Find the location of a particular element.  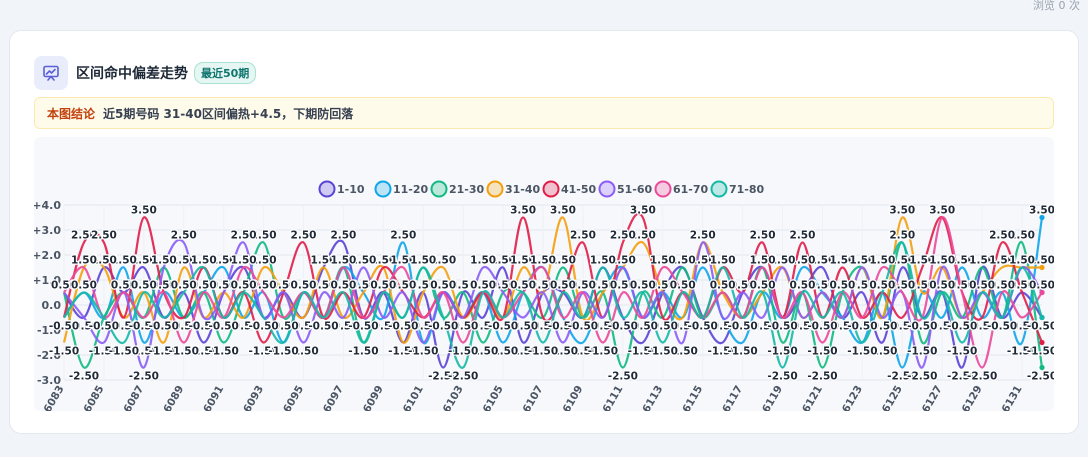

conclusion-text: 近5期号码 31-40区间偏热+4.5，下期防回落 is located at coordinates (228, 113).